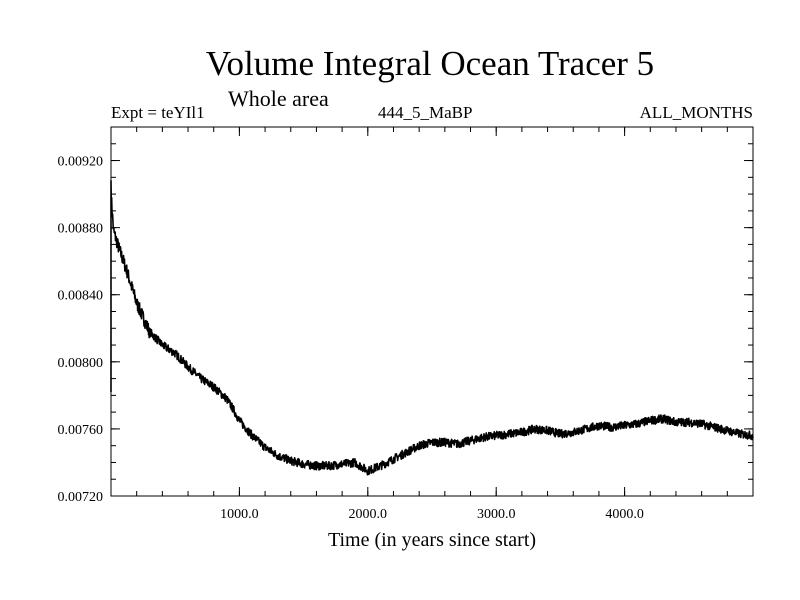  I want to click on y-tick-label: 0.00920, so click(81, 162).